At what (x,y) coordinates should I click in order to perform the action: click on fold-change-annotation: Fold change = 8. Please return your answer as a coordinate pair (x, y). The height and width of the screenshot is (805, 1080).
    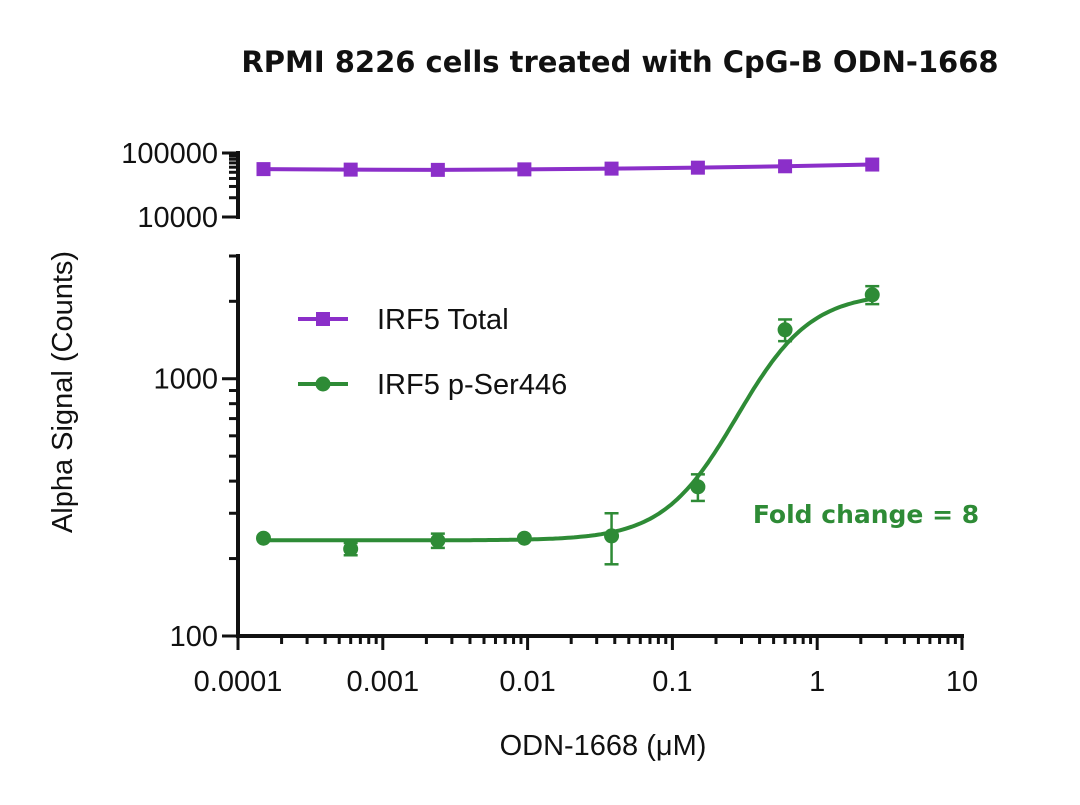
    Looking at the image, I should click on (866, 514).